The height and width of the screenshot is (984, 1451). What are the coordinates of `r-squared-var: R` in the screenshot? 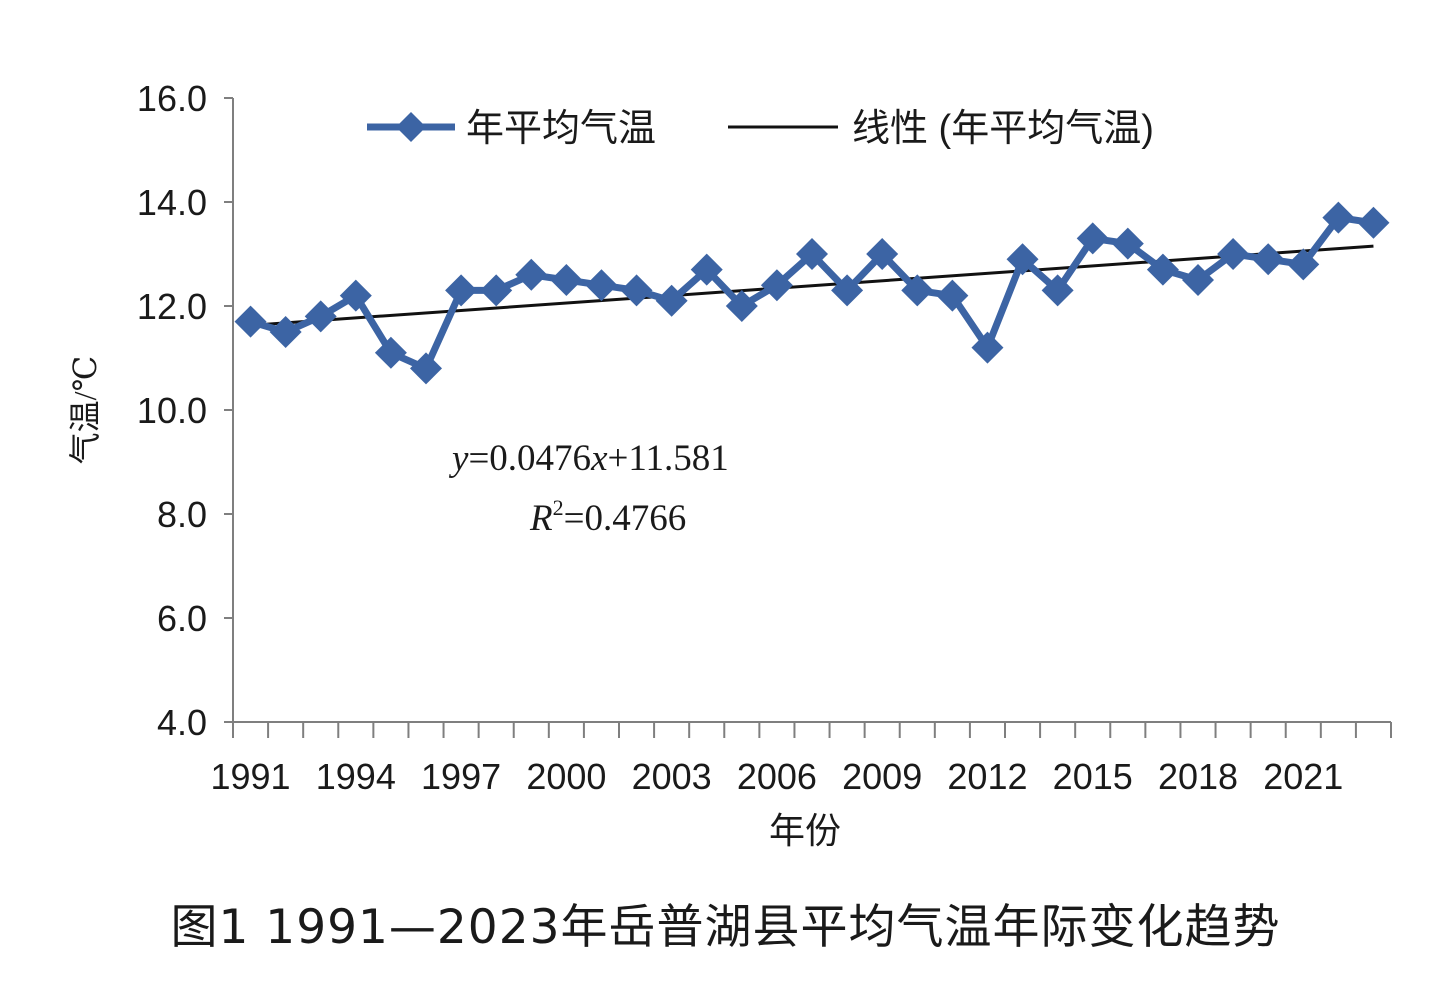 It's located at (541, 518).